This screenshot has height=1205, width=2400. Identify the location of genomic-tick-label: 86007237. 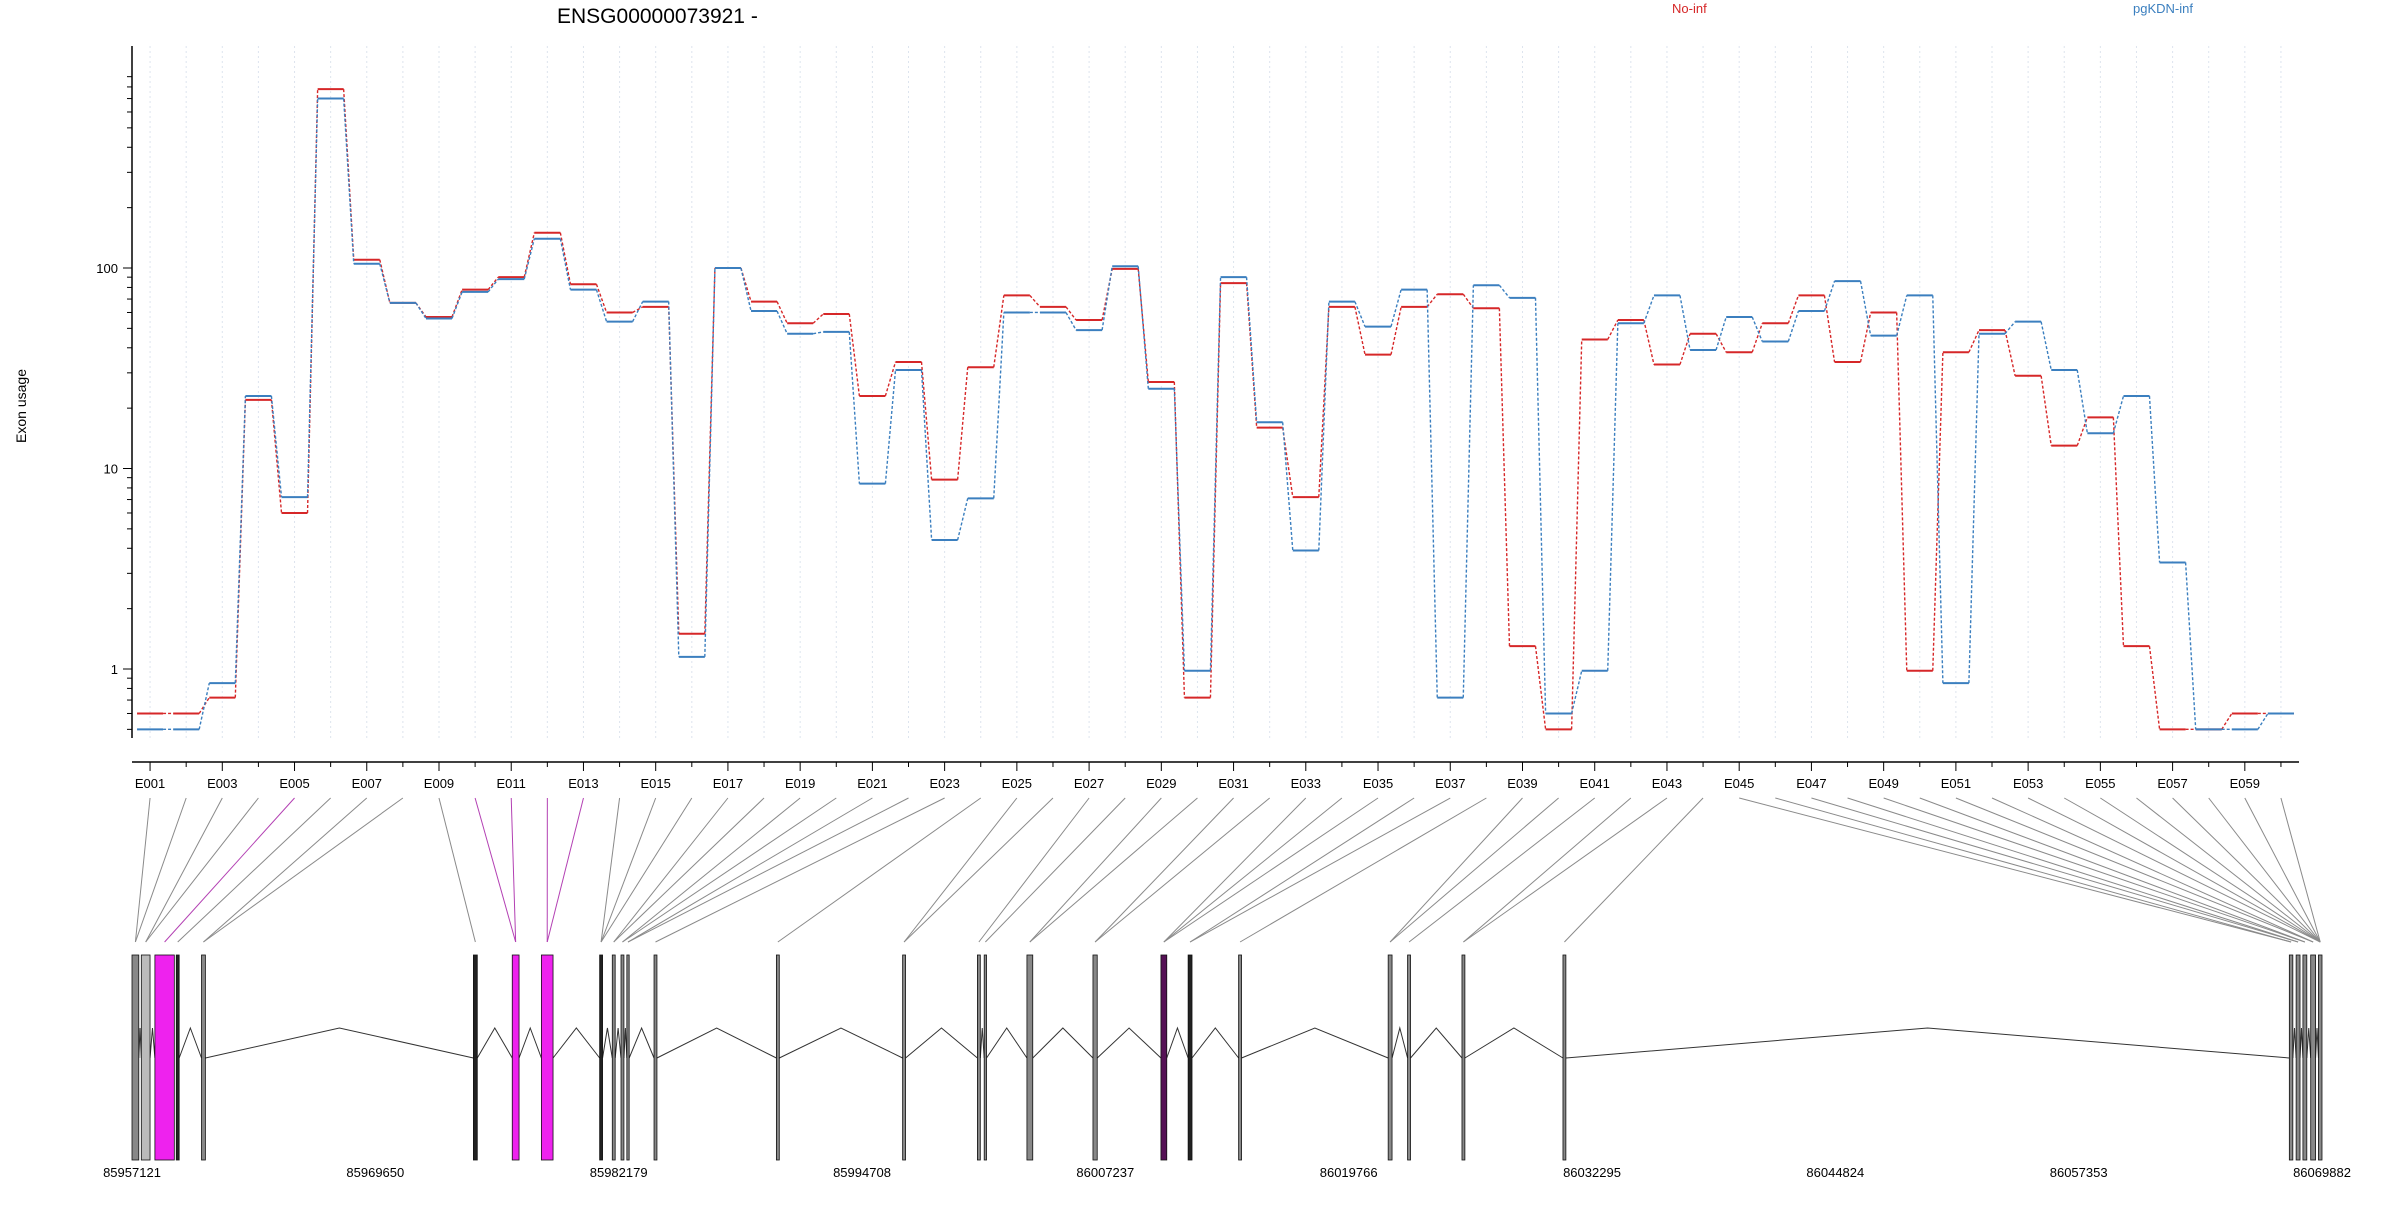
(1105, 1172).